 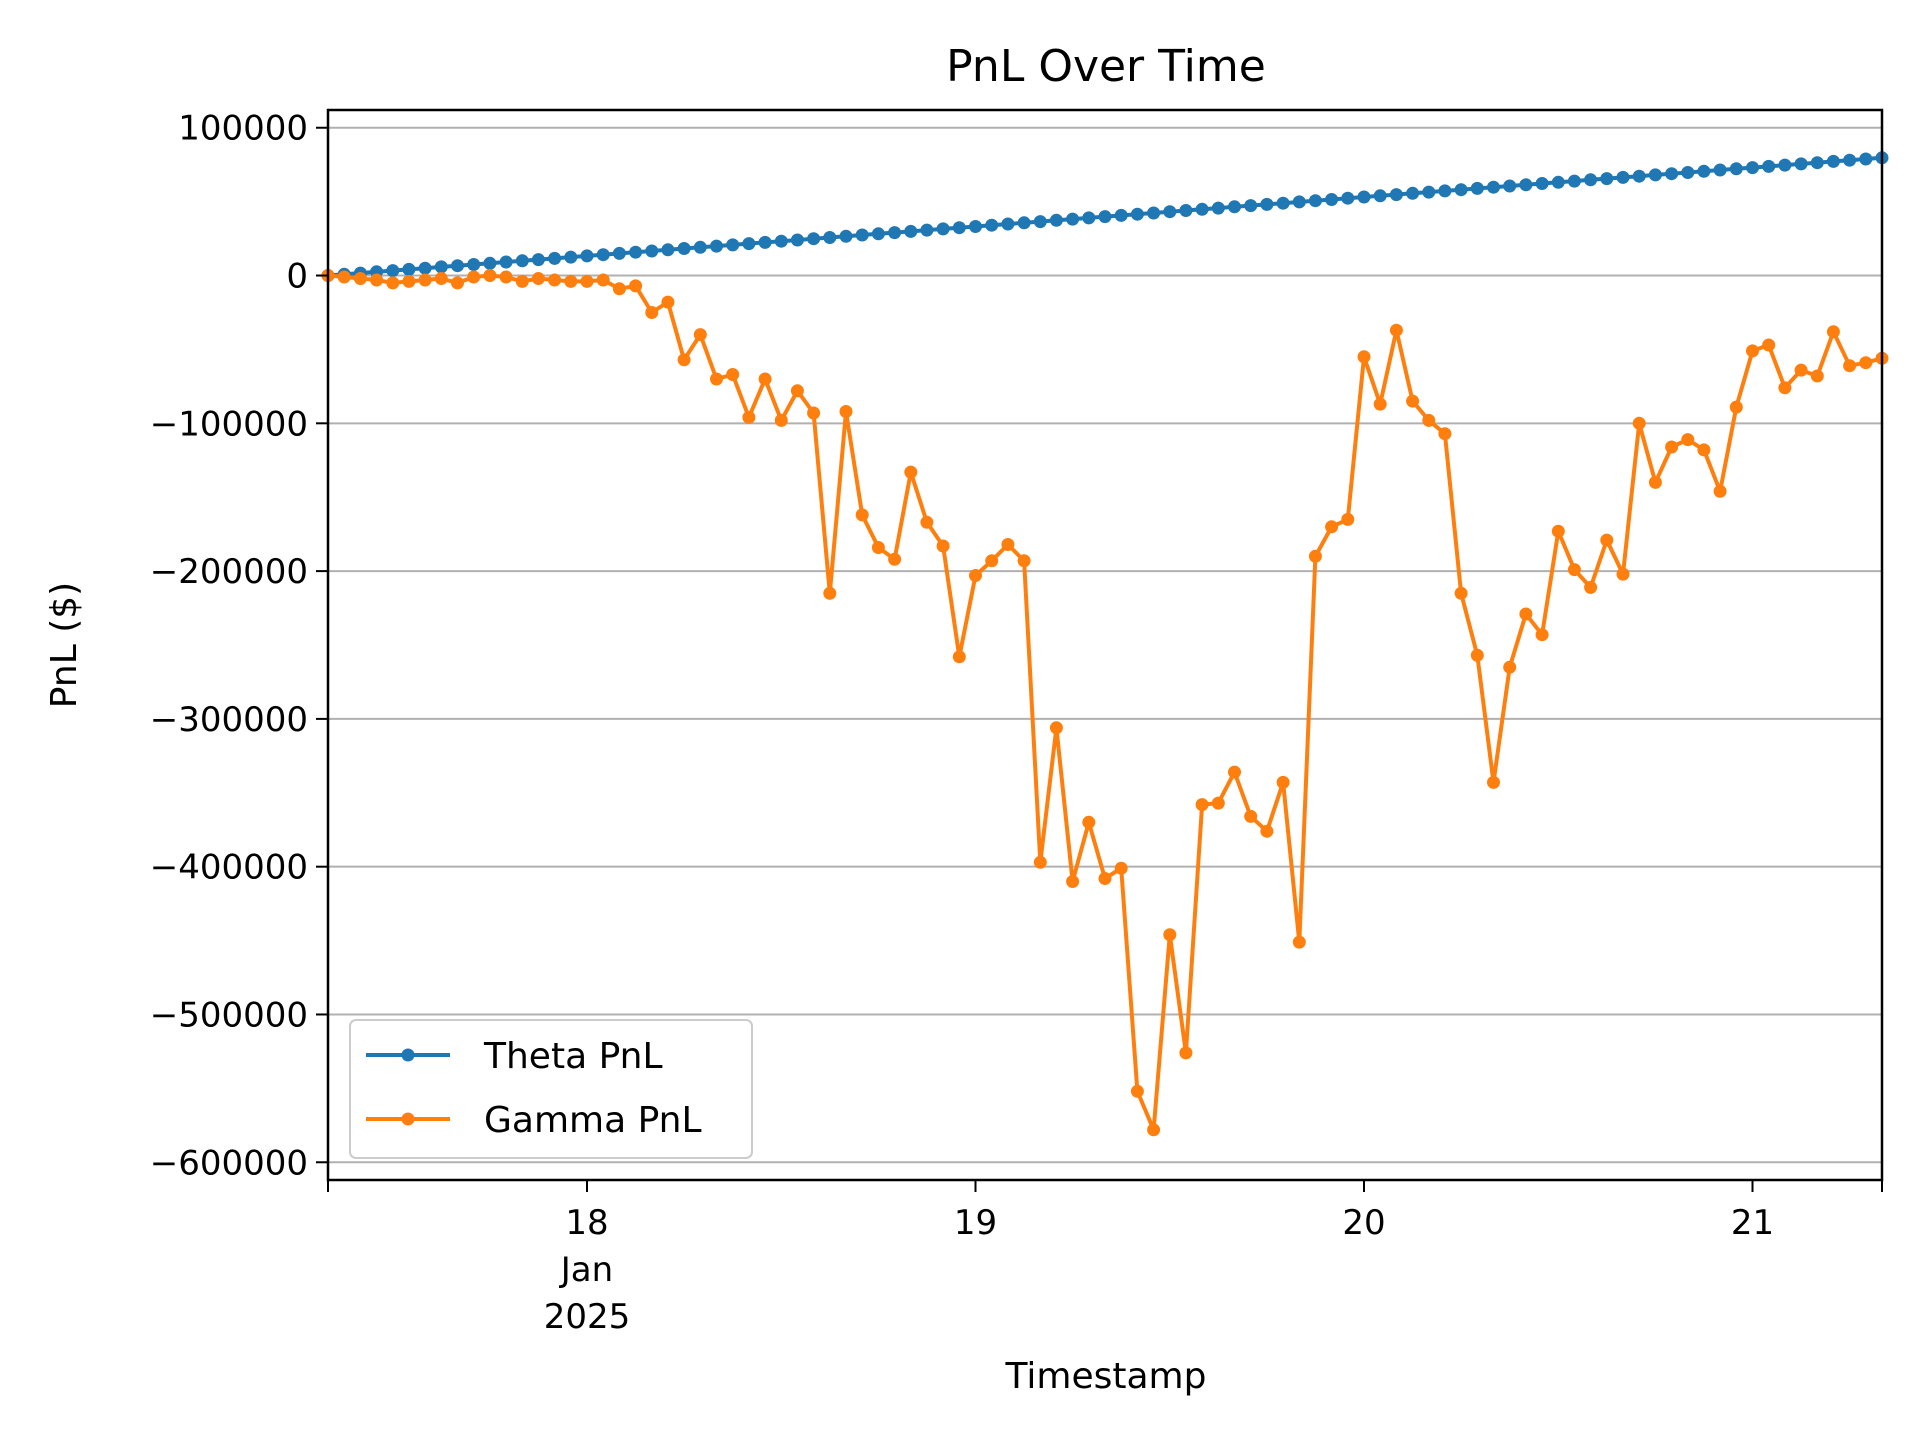 What do you see at coordinates (586, 1223) in the screenshot?
I see `x-tick-label: 18` at bounding box center [586, 1223].